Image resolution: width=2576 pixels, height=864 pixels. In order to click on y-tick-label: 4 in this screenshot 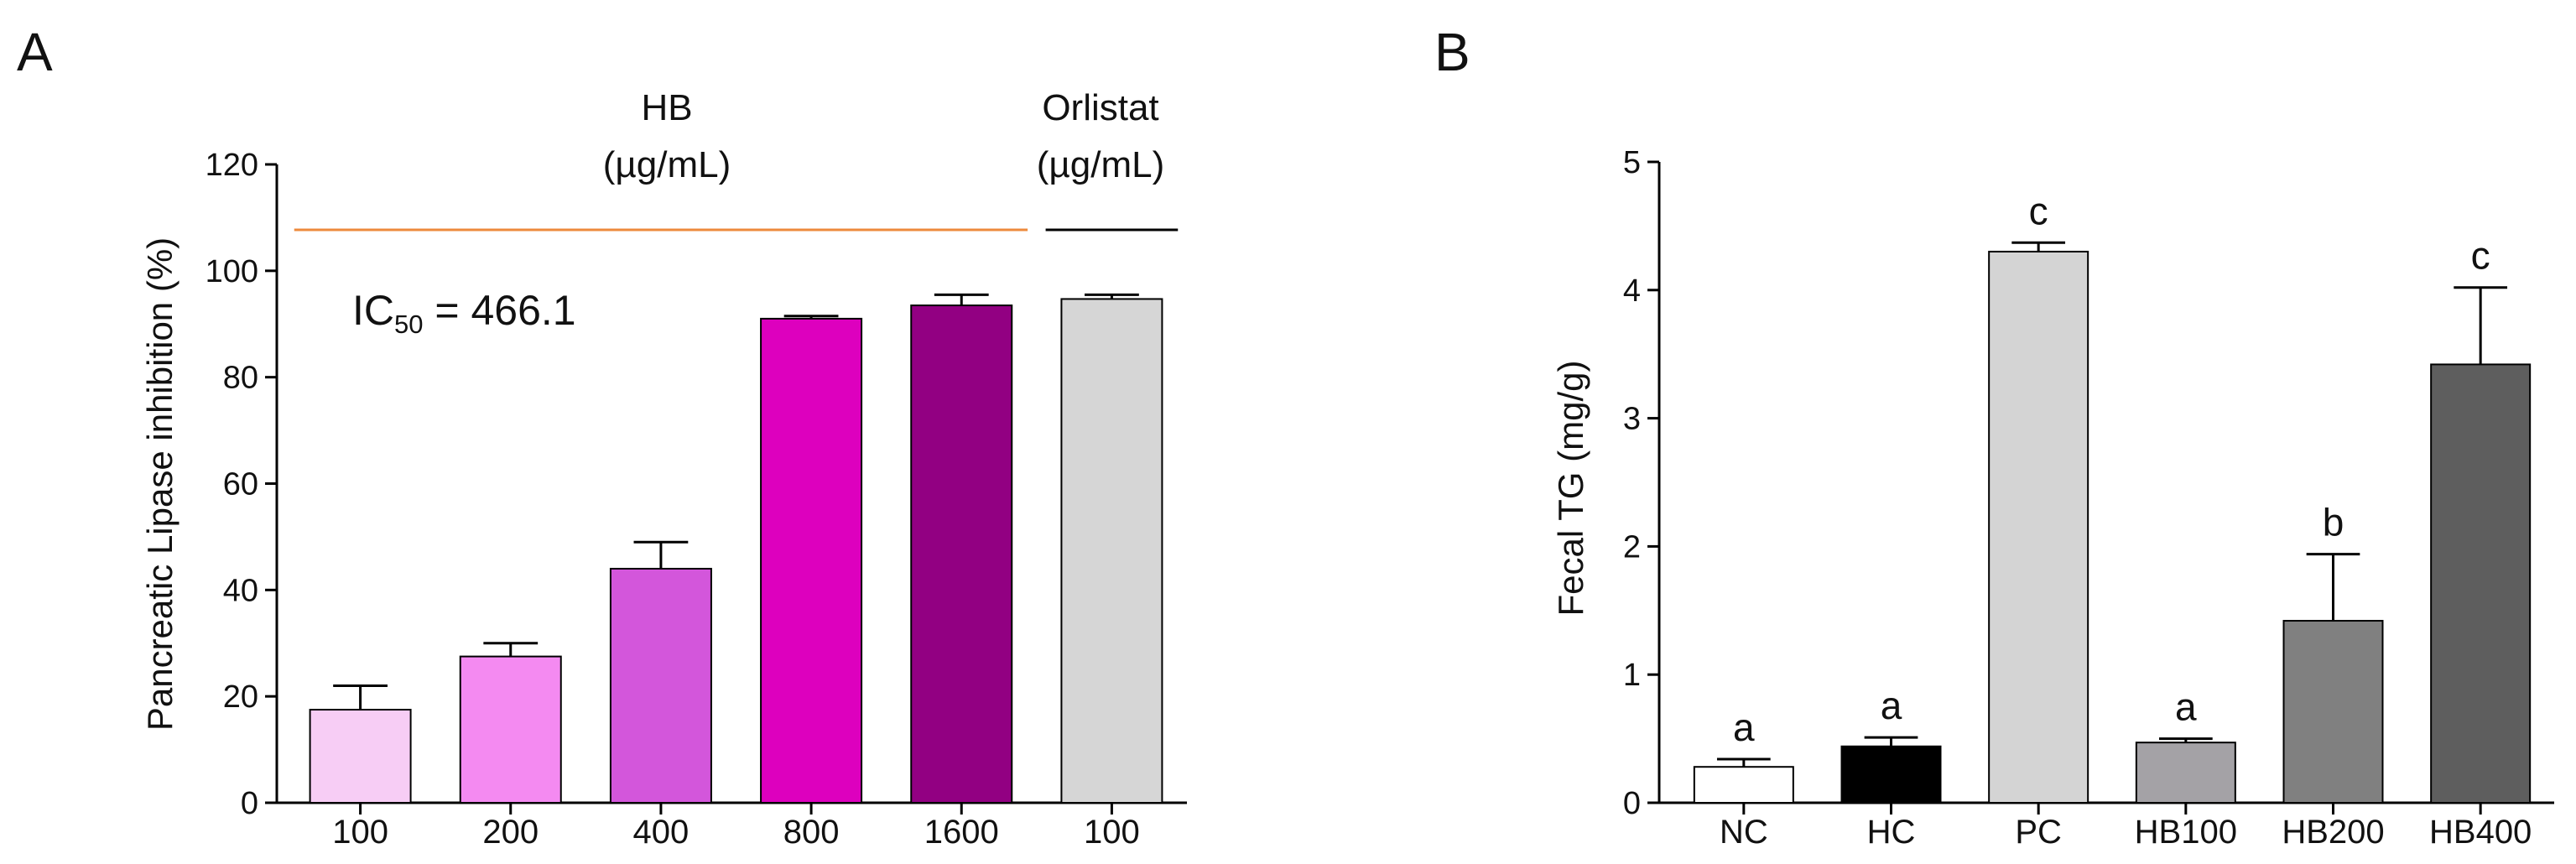, I will do `click(1632, 291)`.